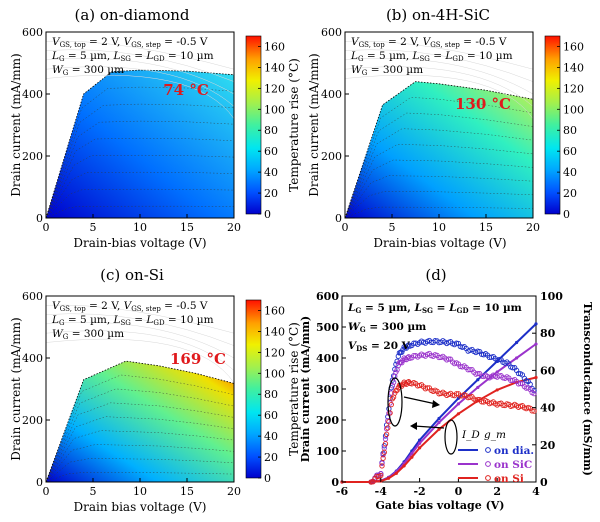 The height and width of the screenshot is (522, 600). I want to click on panel-a-y-tick-label: 400, so click(32, 94).